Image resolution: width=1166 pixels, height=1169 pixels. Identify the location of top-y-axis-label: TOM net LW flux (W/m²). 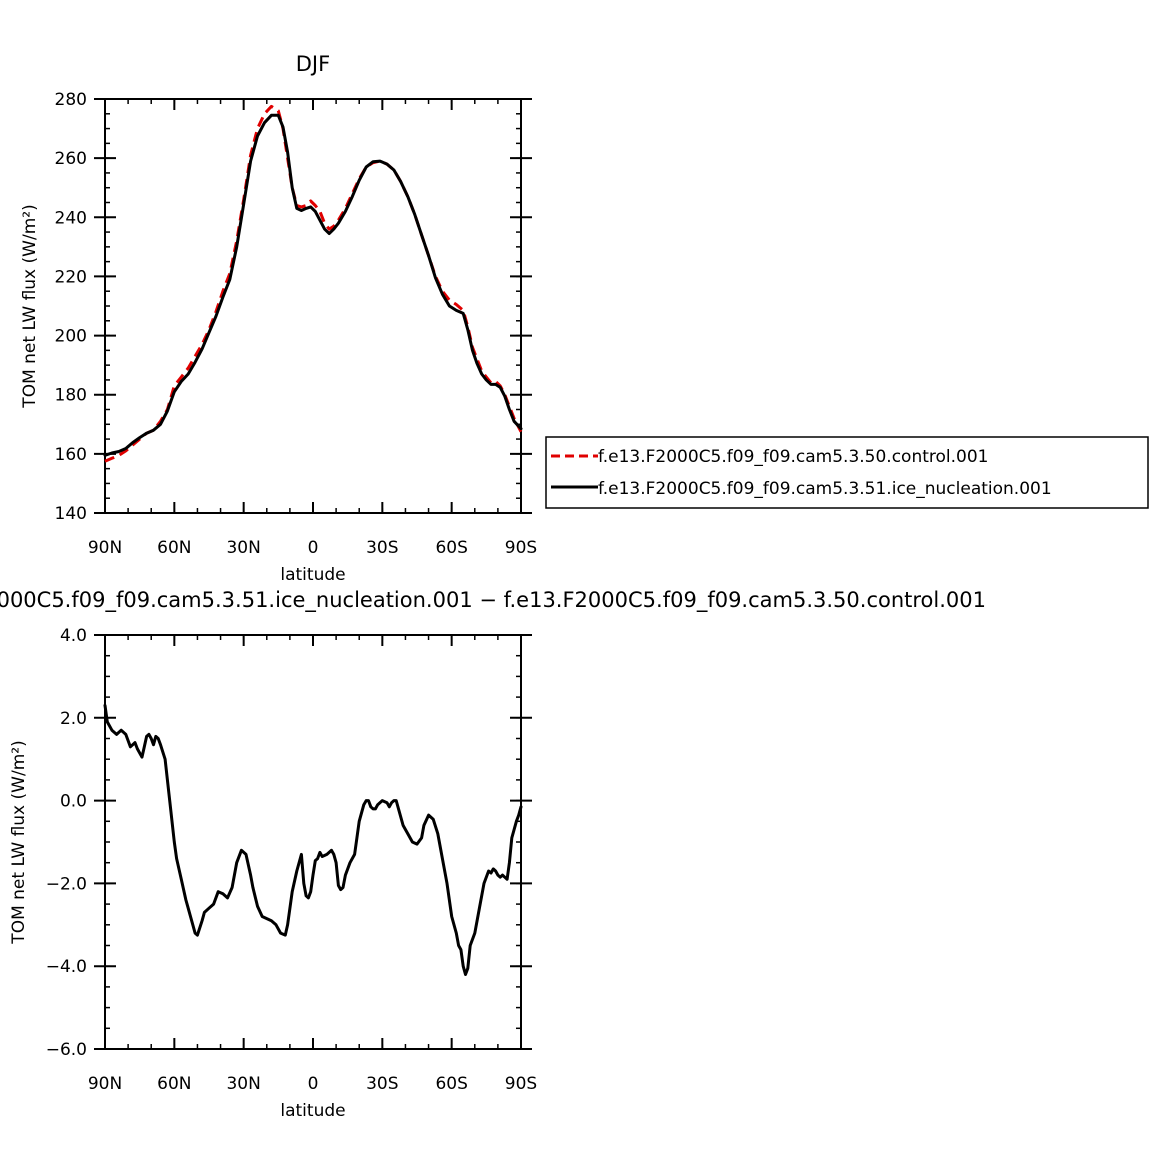
(30, 306).